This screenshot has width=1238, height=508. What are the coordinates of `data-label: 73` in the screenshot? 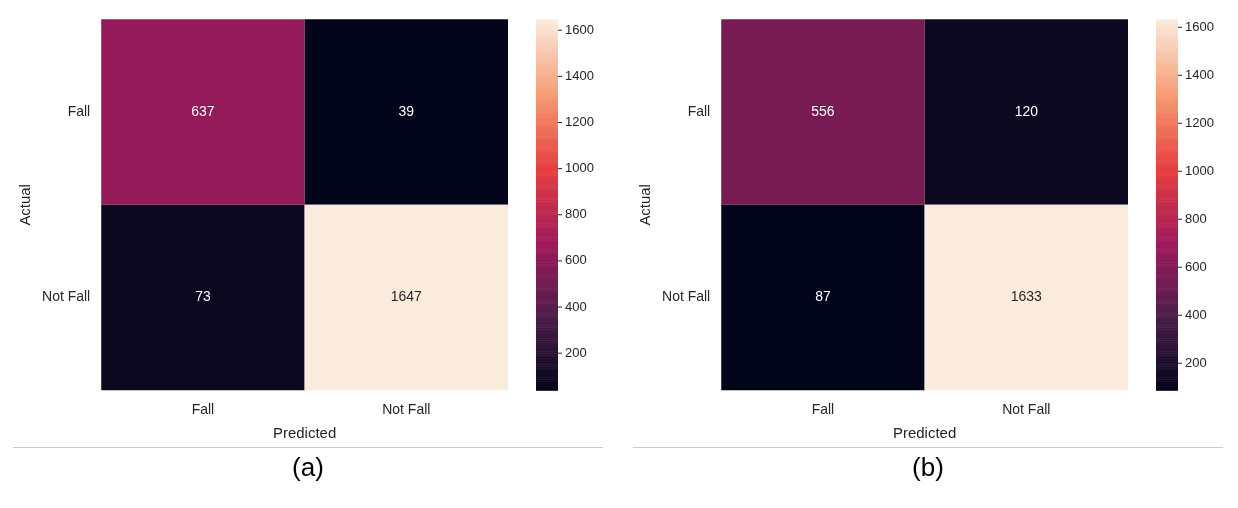 It's located at (203, 296).